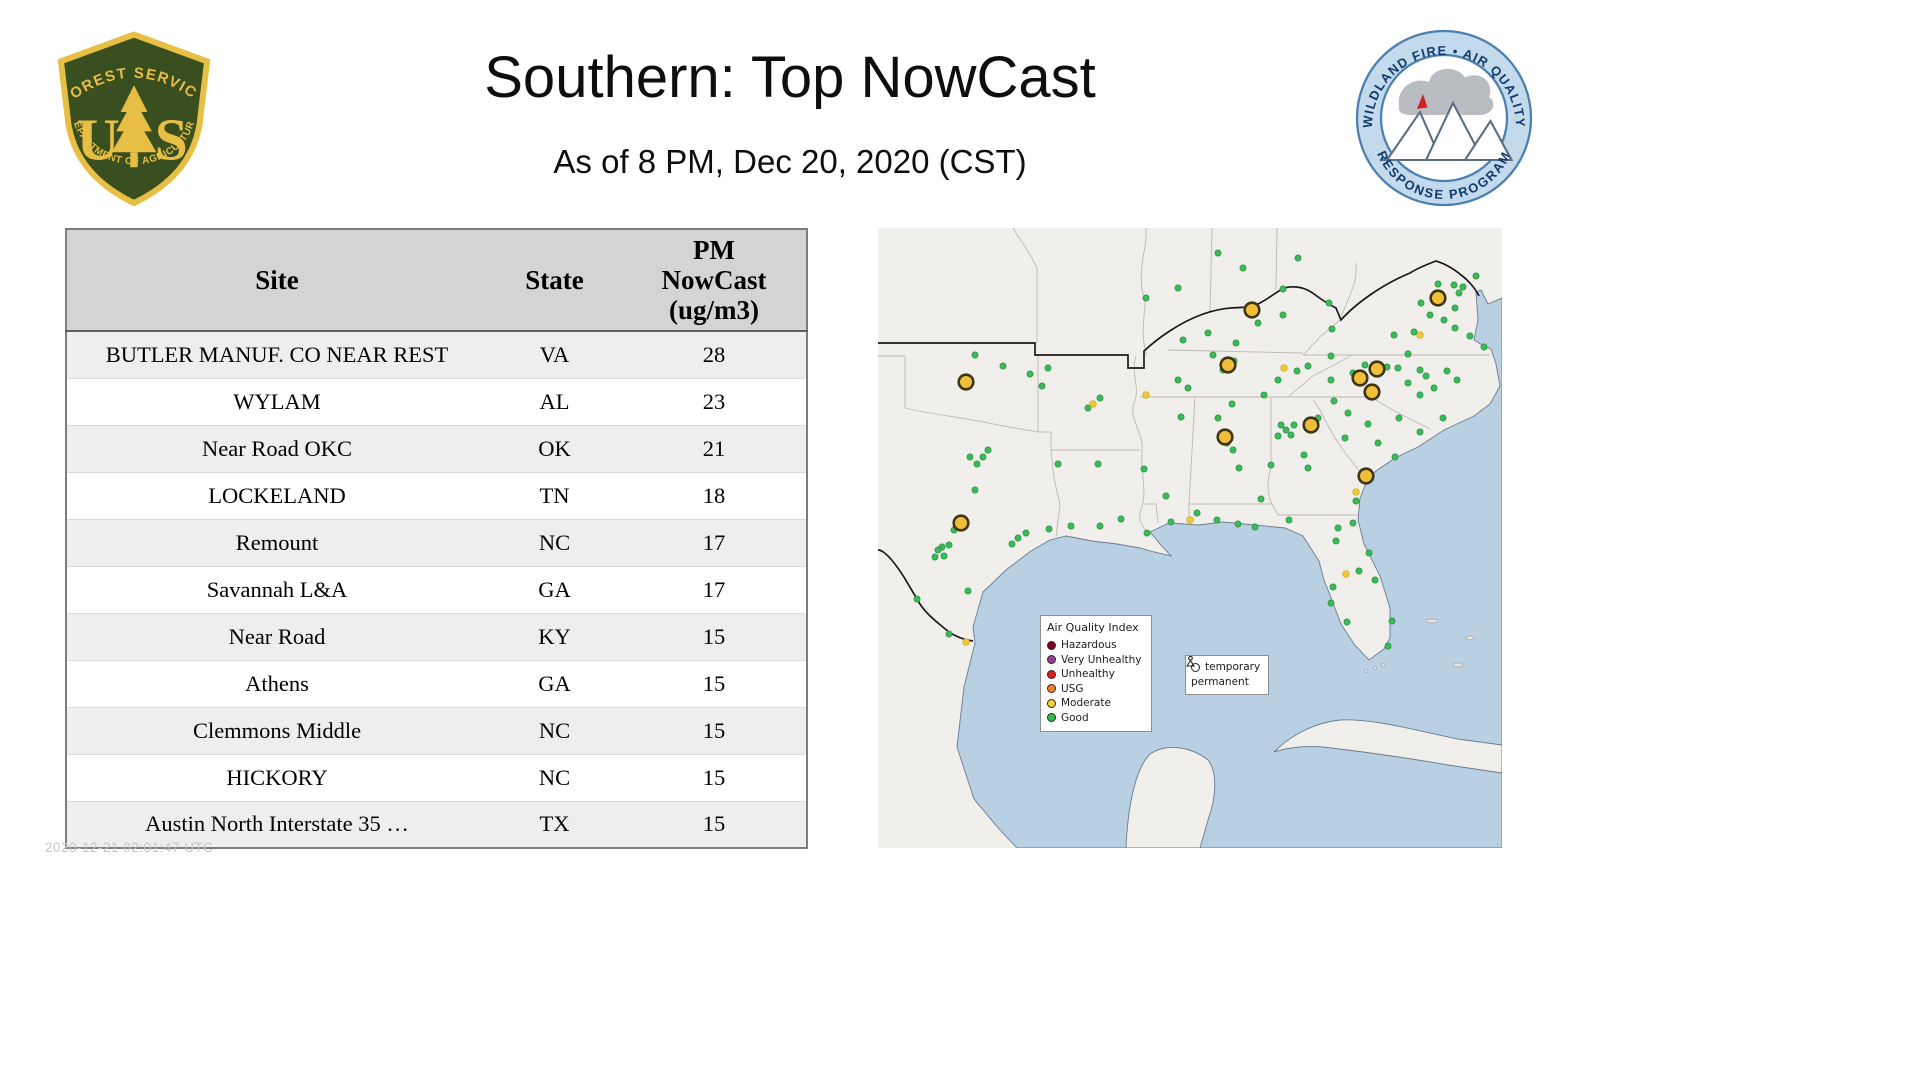  I want to click on state-borders, so click(1184, 383).